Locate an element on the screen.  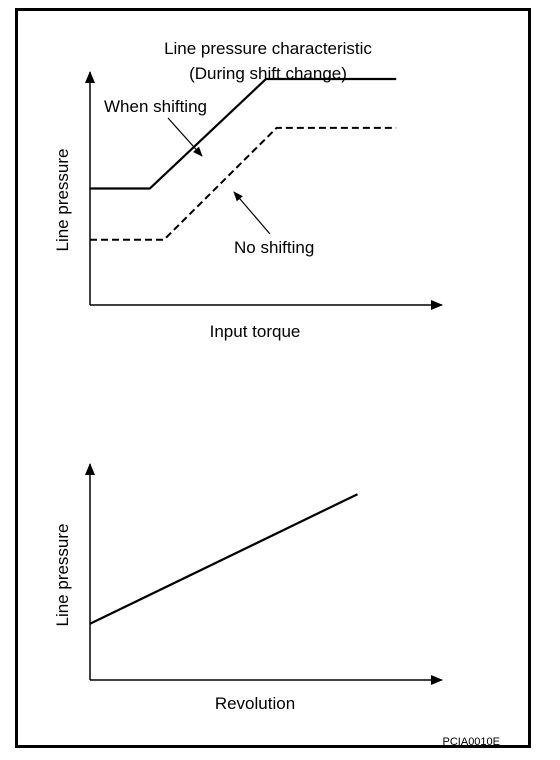
chart-2-y-axis-label: Line pressure is located at coordinates (62, 574).